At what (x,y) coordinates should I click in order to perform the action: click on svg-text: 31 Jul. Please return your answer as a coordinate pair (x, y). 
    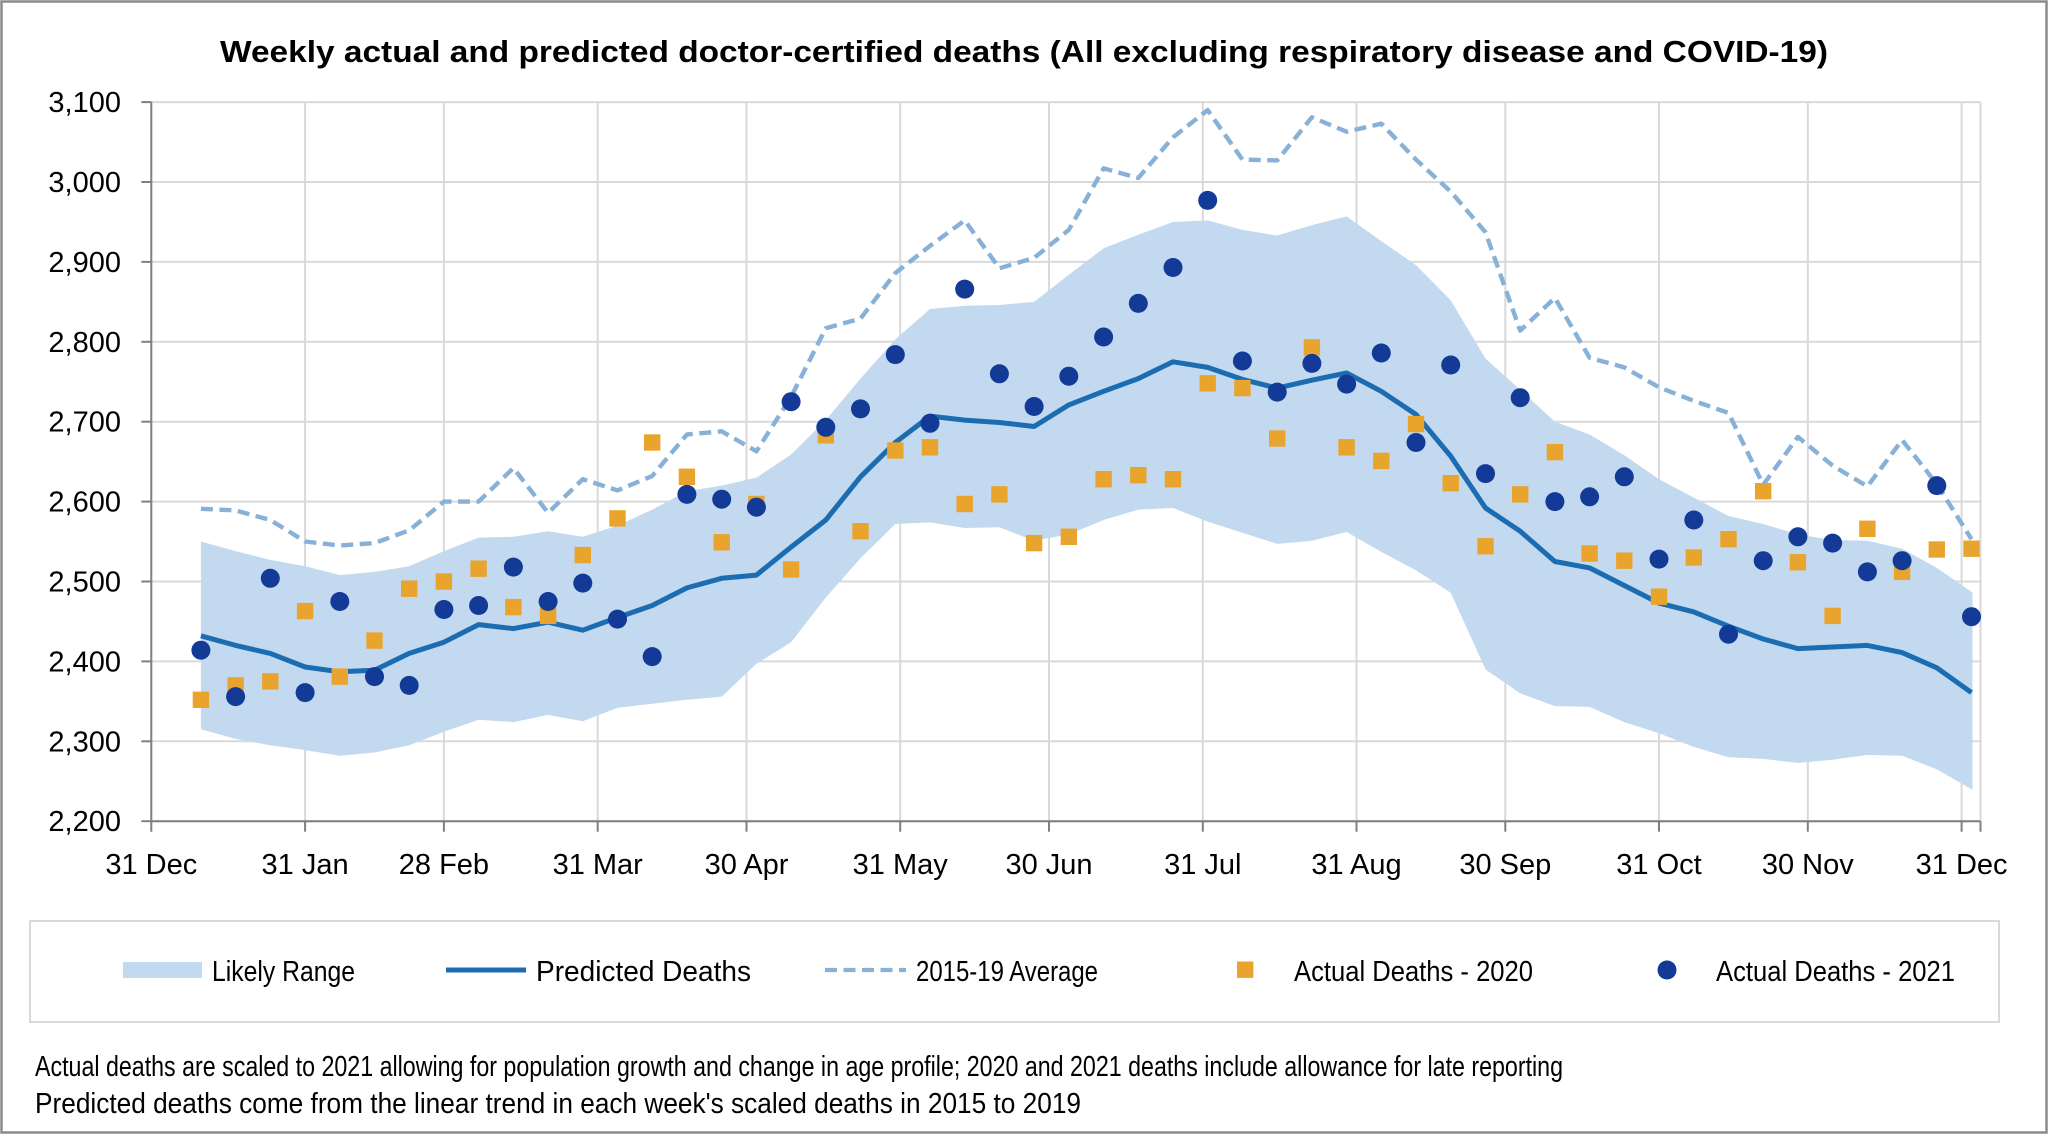
    Looking at the image, I should click on (1202, 865).